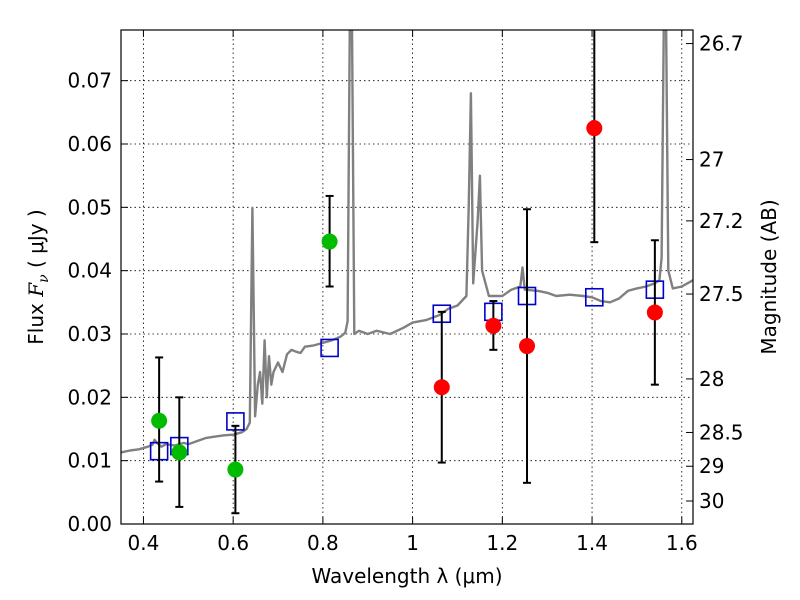  Describe the element at coordinates (89, 397) in the screenshot. I see `y-tick-label: 0.02` at that location.